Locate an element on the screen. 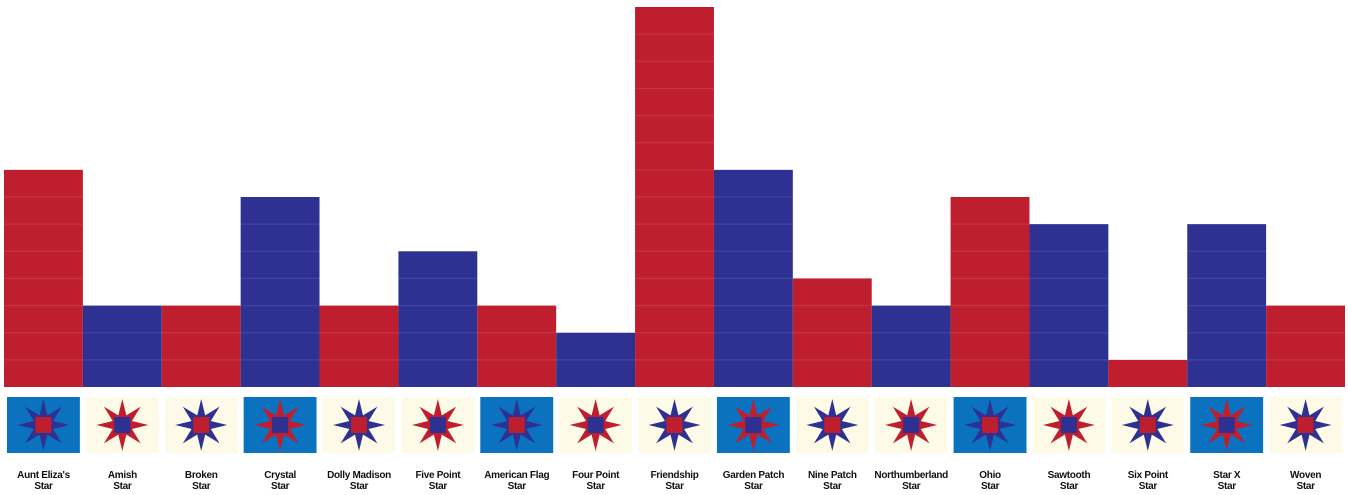 The height and width of the screenshot is (495, 1348). x-tick-label: Four Point Star is located at coordinates (596, 481).